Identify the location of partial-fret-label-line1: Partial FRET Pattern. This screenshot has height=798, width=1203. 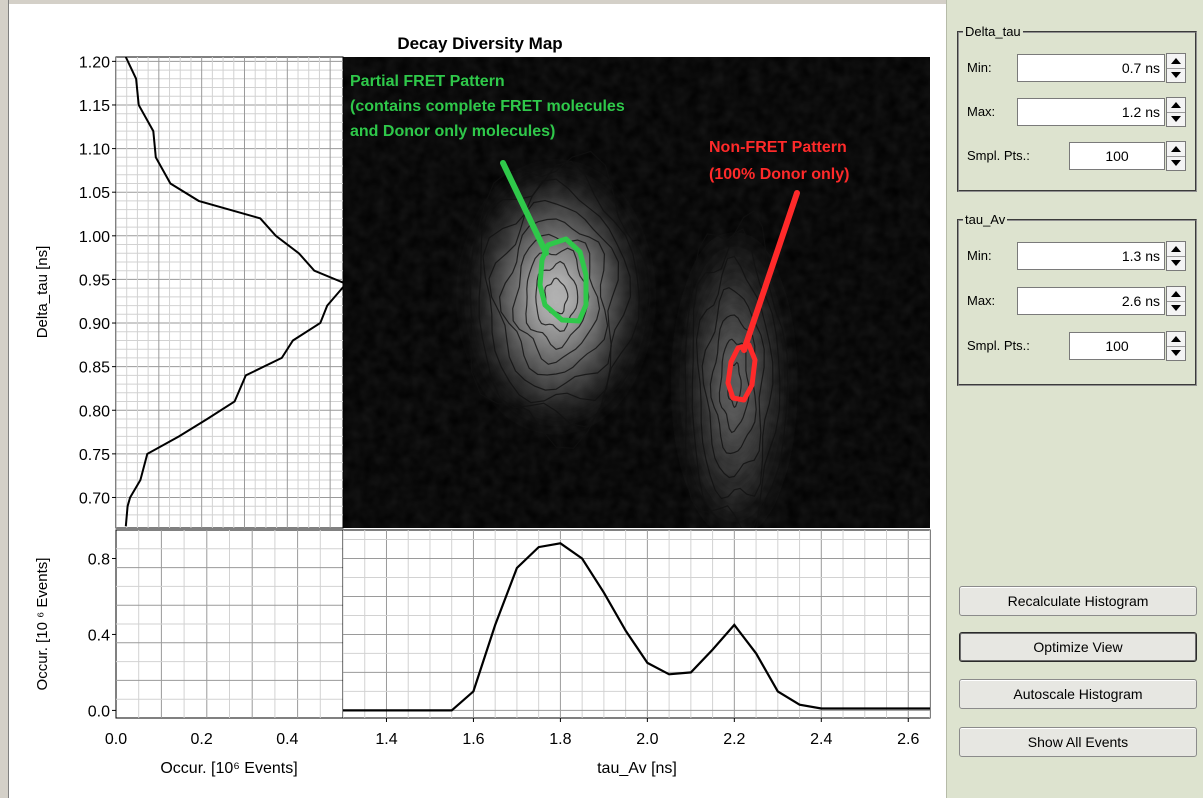
(427, 81).